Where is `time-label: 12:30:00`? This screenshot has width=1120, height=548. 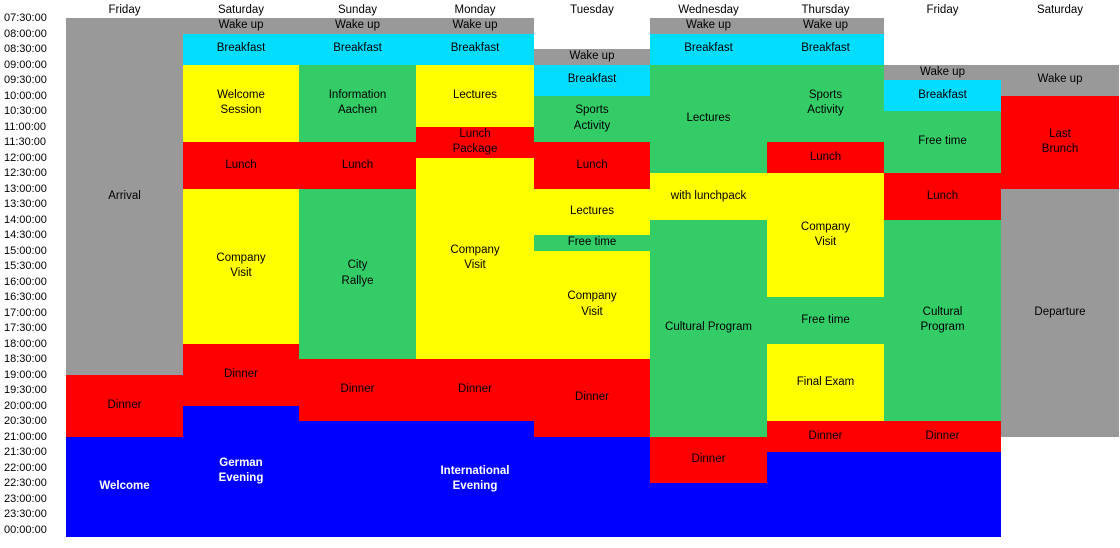 time-label: 12:30:00 is located at coordinates (25, 173).